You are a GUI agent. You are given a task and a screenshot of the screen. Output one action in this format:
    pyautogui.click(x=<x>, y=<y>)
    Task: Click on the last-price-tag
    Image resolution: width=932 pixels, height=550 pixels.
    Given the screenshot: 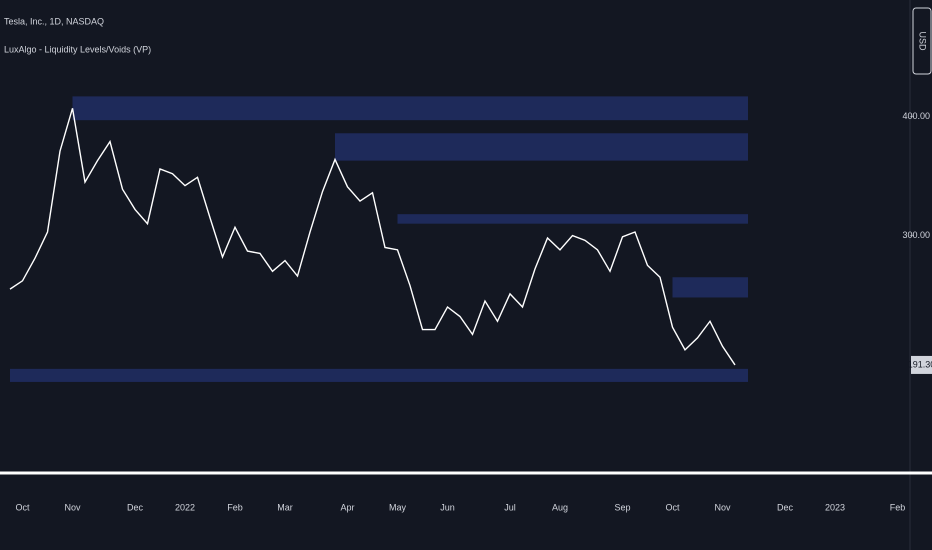 What is the action you would take?
    pyautogui.click(x=921, y=364)
    